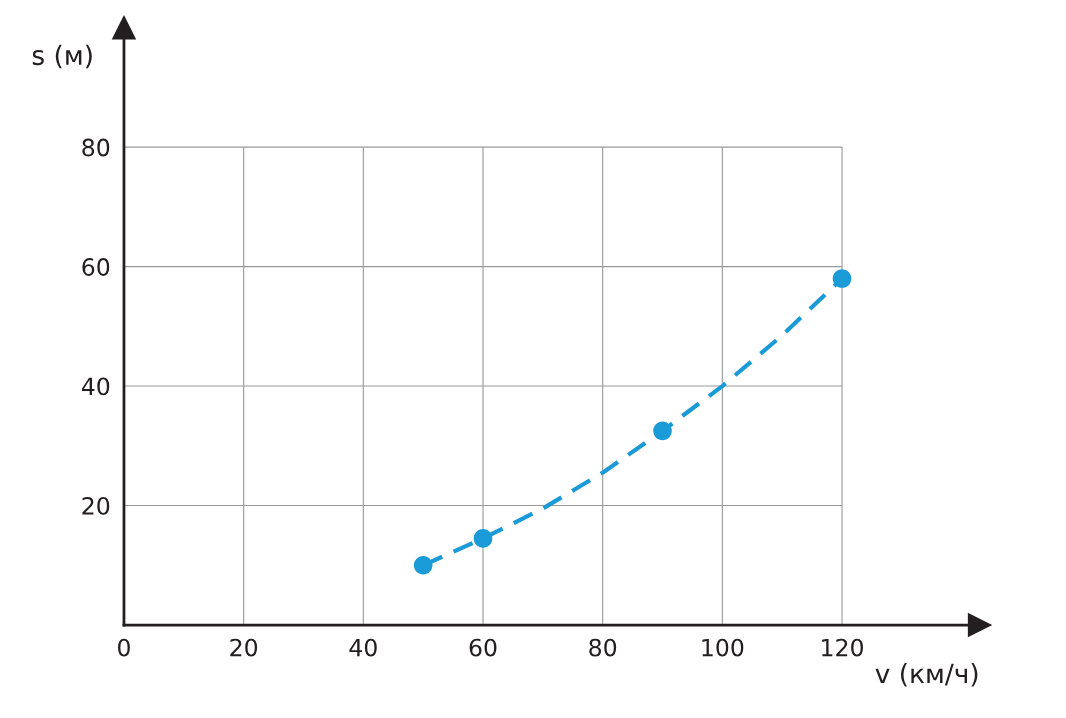  Describe the element at coordinates (483, 647) in the screenshot. I see `x-tick-label: 60` at that location.